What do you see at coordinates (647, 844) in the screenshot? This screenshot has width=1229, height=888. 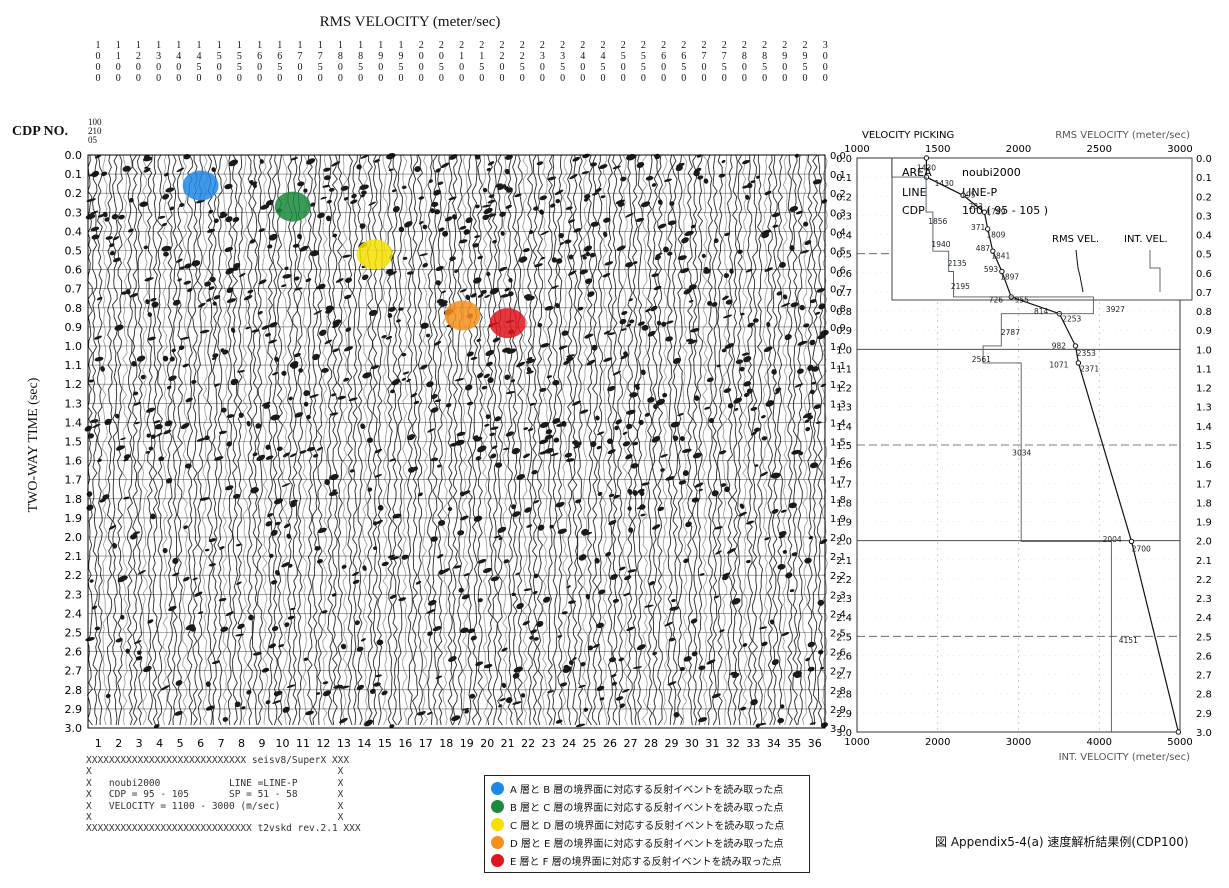 I see `legend-text: D 層と E 層の境界面に対応する反射イベントを読み取った点` at bounding box center [647, 844].